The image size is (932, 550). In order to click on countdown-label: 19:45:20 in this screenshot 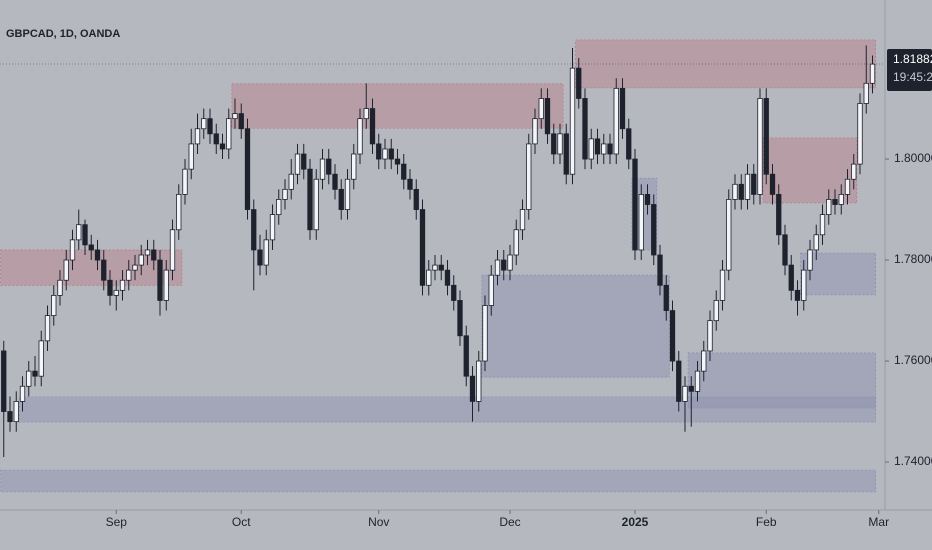, I will do `click(912, 77)`.